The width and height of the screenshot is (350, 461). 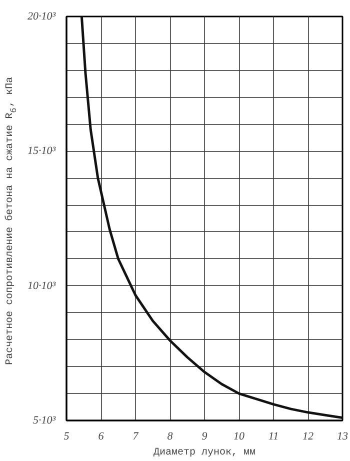 I want to click on x-tick-label: 5, so click(x=67, y=436).